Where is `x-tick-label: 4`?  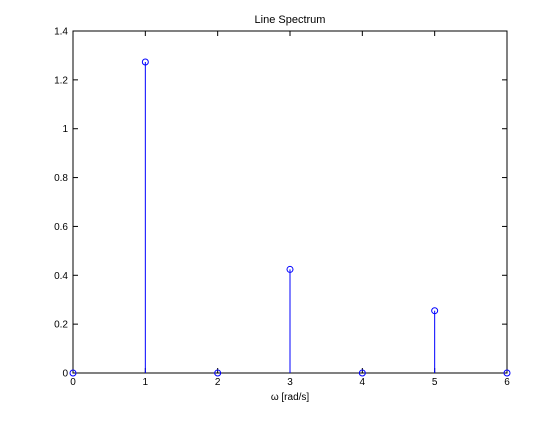 x-tick-label: 4 is located at coordinates (363, 382).